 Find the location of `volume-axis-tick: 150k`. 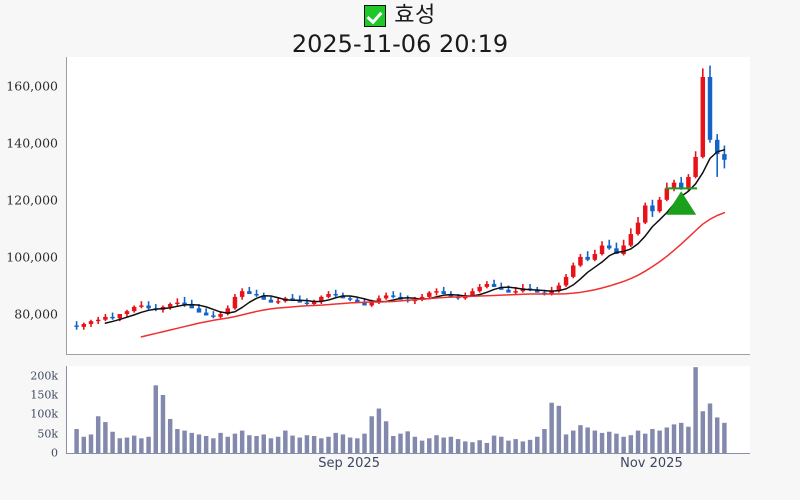

volume-axis-tick: 150k is located at coordinates (44, 395).